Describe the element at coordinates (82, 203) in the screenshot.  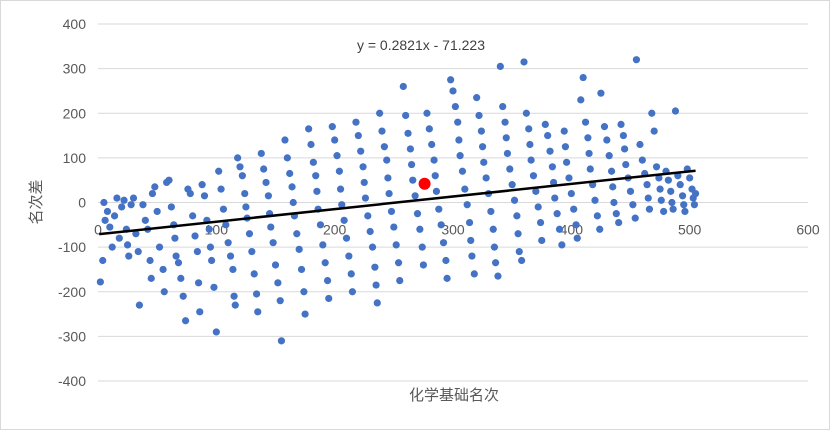
I see `y-tick-label: 0` at that location.